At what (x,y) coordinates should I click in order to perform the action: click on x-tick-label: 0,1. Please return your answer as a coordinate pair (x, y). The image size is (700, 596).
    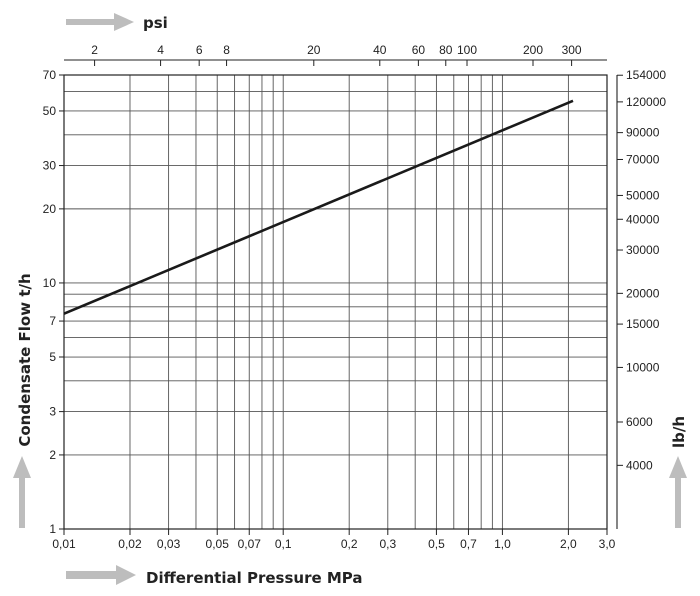
    Looking at the image, I should click on (283, 544).